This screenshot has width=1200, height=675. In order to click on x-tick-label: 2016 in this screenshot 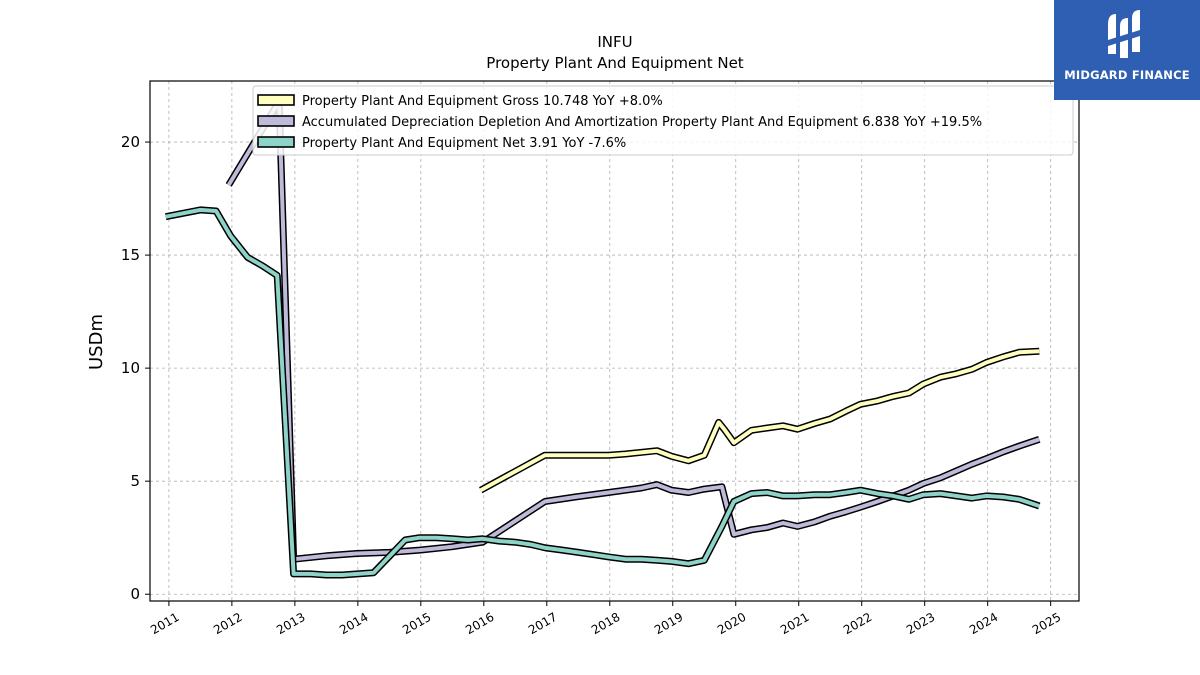, I will do `click(479, 623)`.